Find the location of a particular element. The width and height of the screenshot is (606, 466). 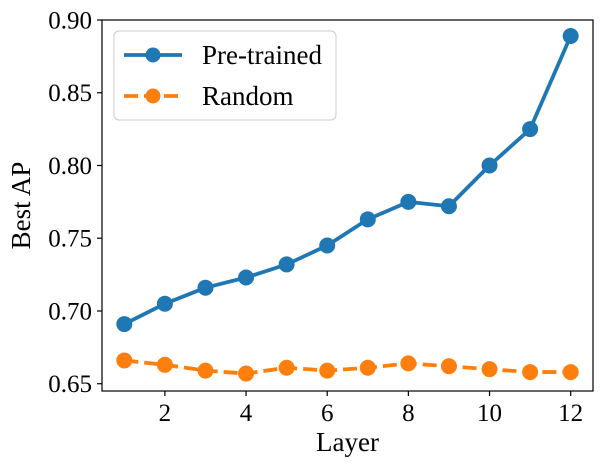

y-axis-ticks: 0.65 0.70 0.75 0.80 0.85 0.90 is located at coordinates (75, 203).